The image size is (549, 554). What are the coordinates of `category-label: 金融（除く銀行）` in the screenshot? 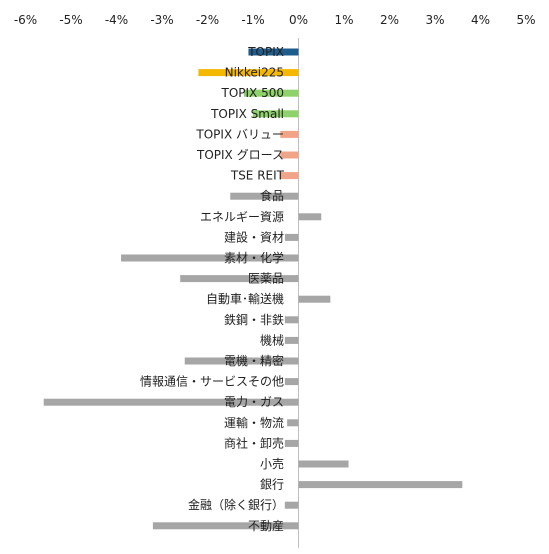 It's located at (236, 504).